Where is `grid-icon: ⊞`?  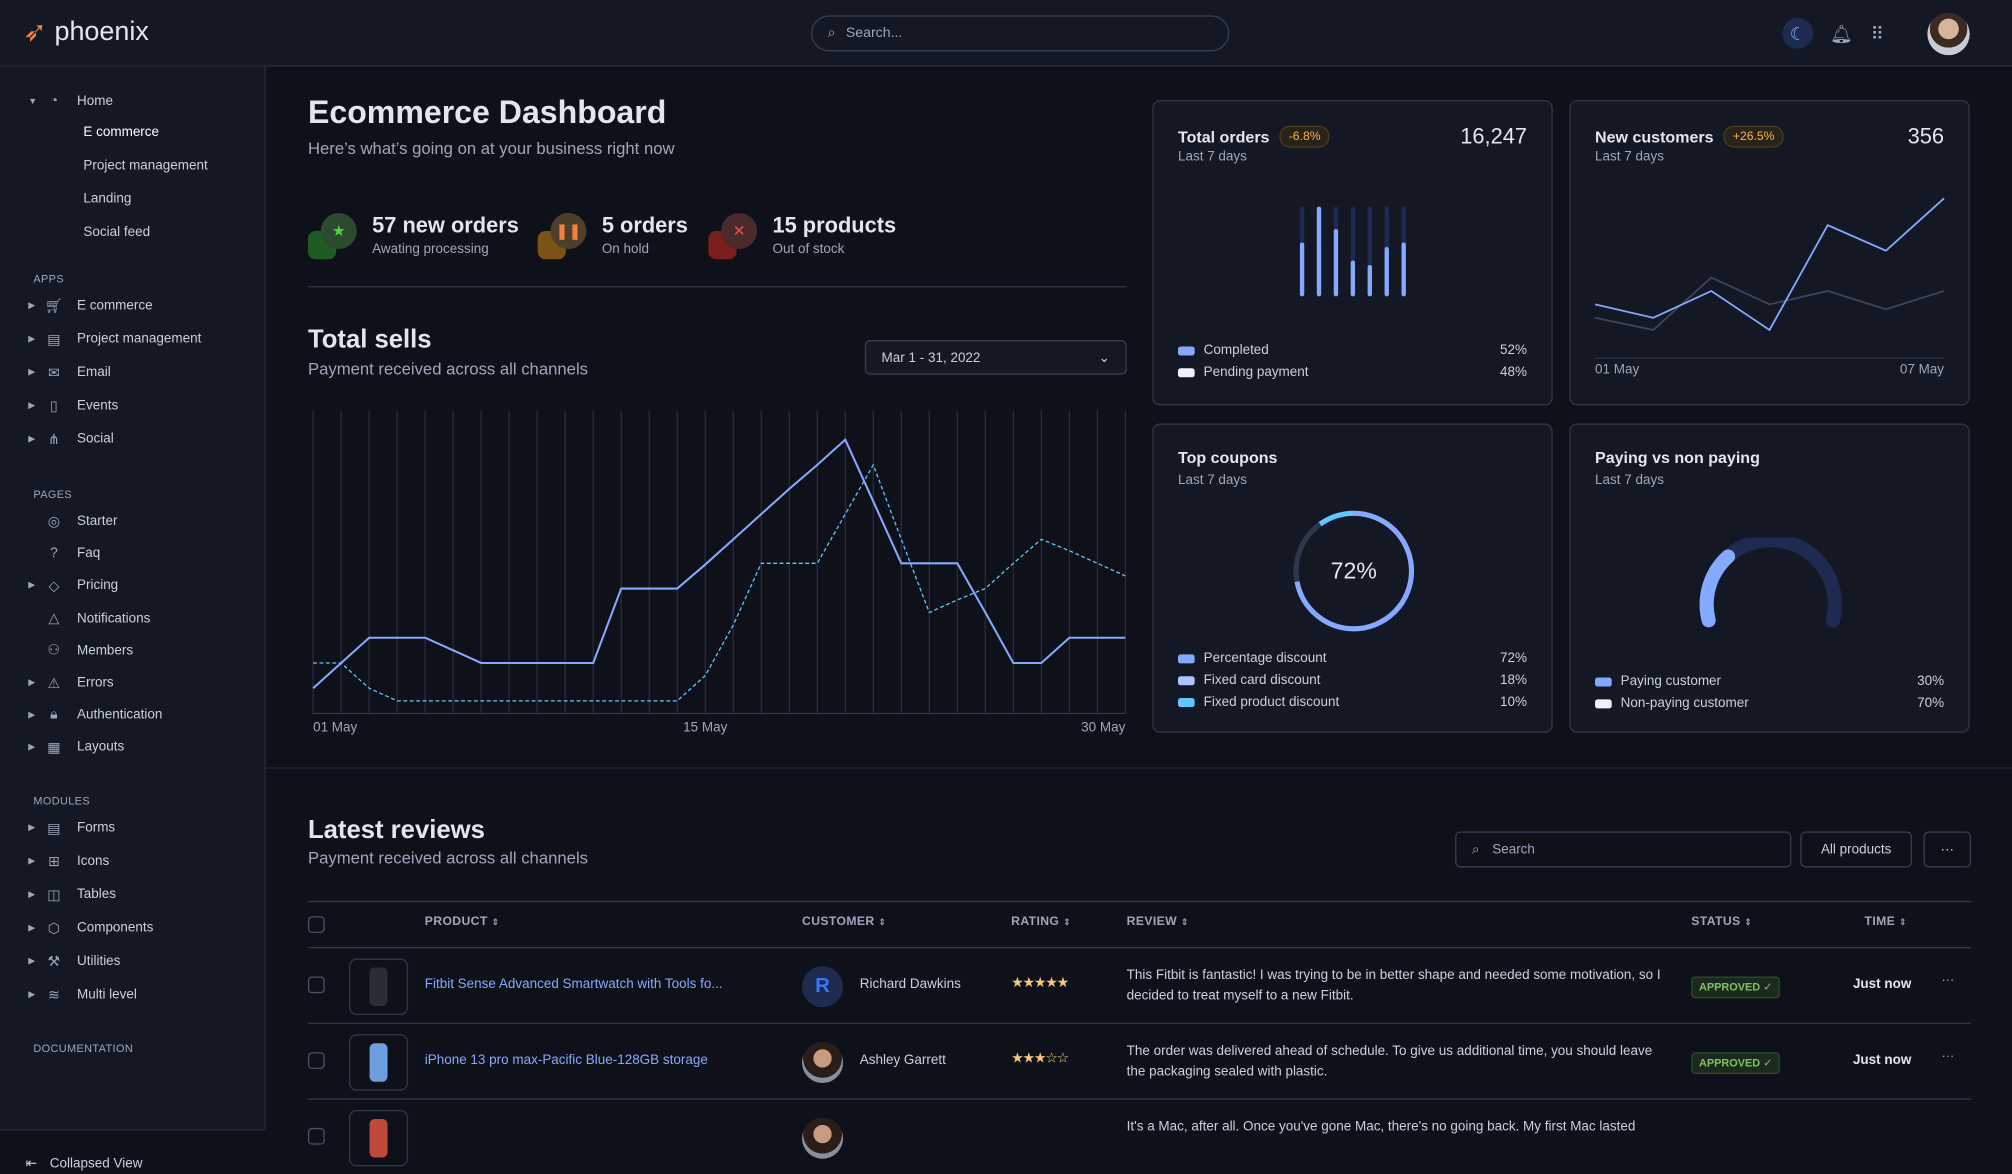 grid-icon: ⊞ is located at coordinates (53, 861).